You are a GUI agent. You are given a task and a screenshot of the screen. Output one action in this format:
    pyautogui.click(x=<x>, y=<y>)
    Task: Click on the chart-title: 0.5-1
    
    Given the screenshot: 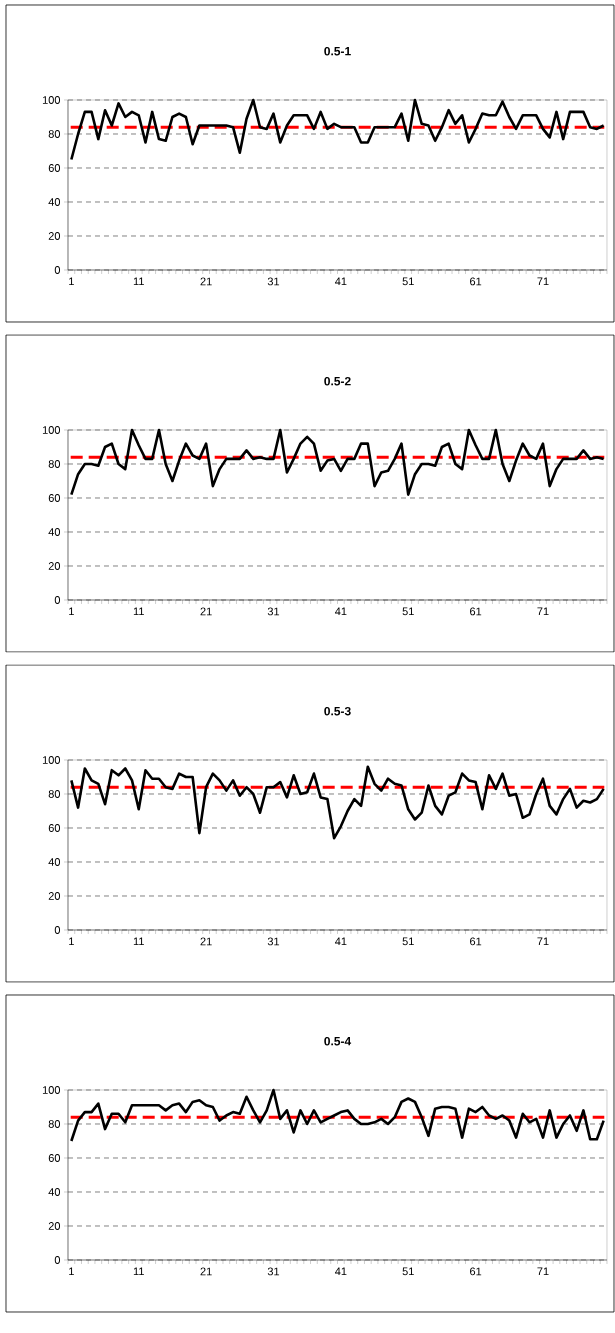 What is the action you would take?
    pyautogui.click(x=337, y=51)
    